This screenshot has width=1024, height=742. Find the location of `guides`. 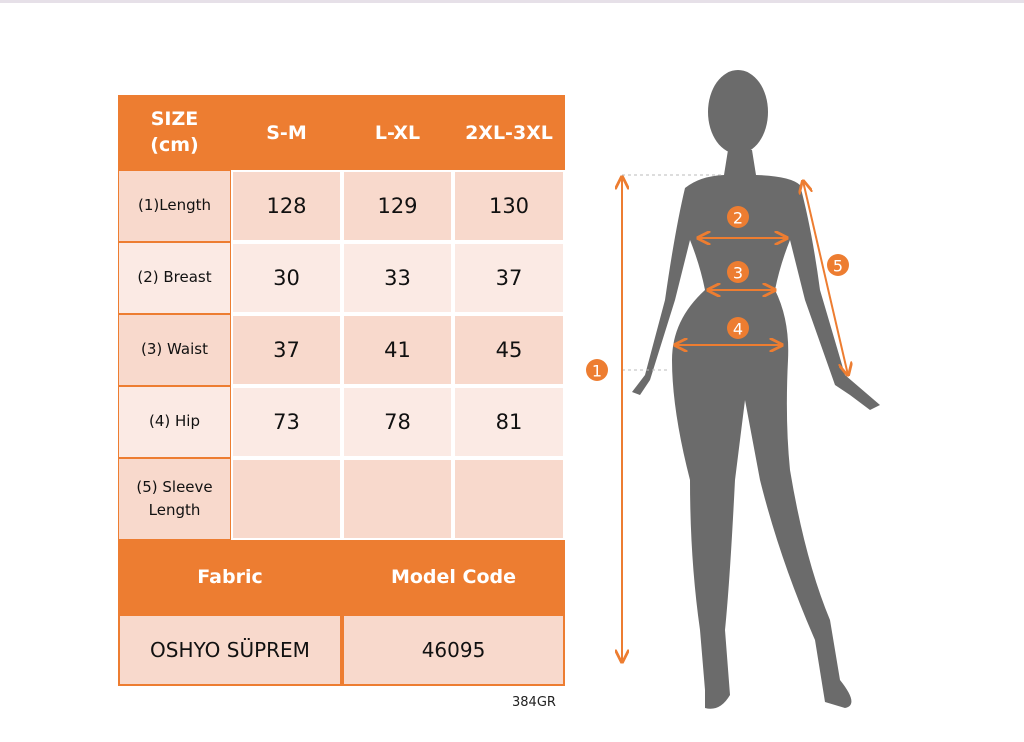

guides is located at coordinates (672, 272).